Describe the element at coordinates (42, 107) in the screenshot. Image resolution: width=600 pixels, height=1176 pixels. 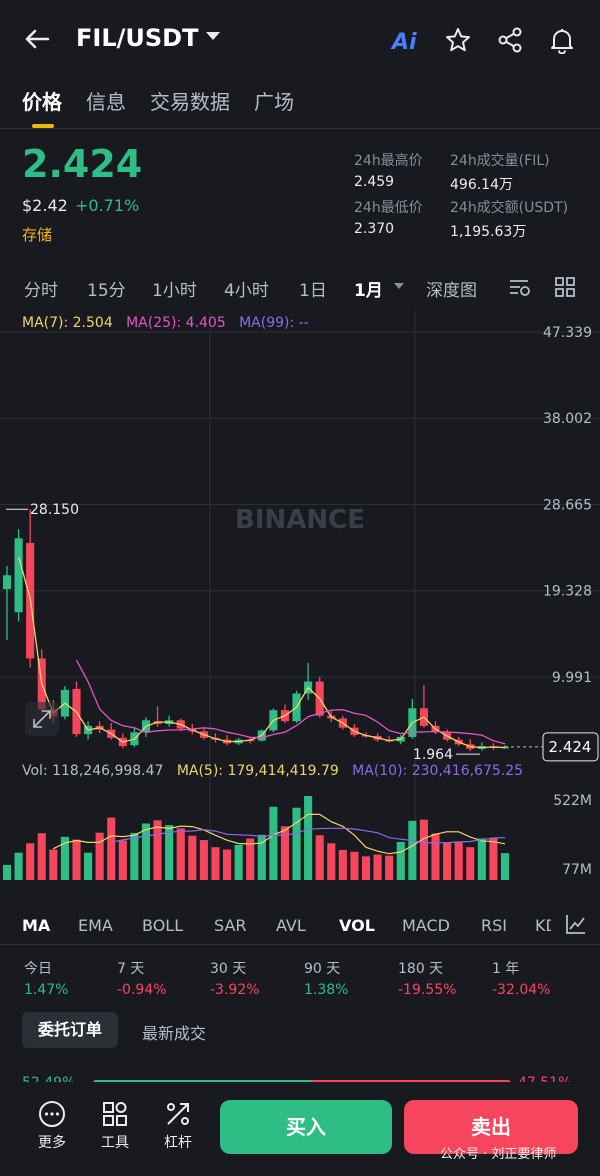
I see `tab-price: 价格` at that location.